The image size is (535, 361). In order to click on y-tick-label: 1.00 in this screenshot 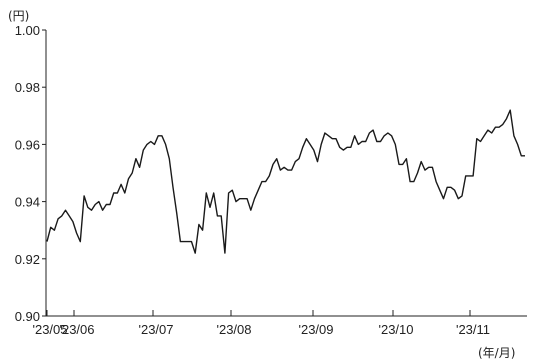, I will do `click(27, 30)`.